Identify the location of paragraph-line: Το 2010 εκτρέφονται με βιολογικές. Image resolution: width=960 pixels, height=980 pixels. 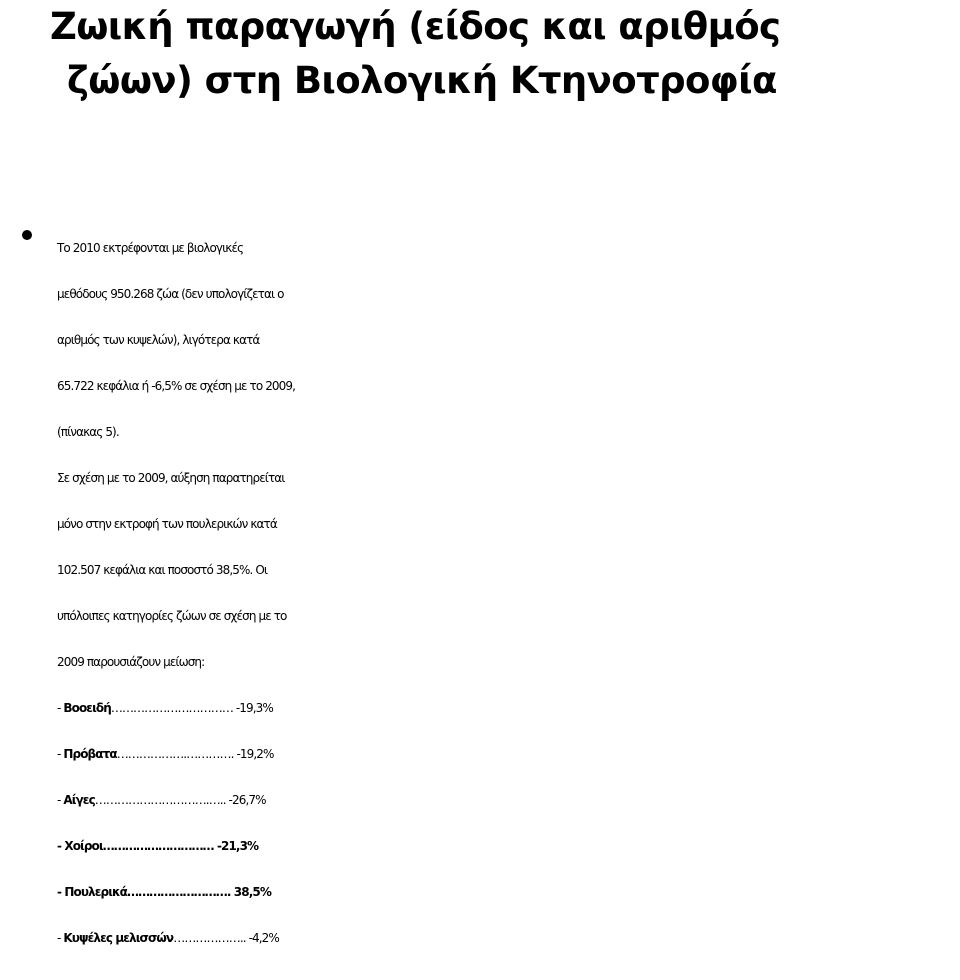
(150, 248).